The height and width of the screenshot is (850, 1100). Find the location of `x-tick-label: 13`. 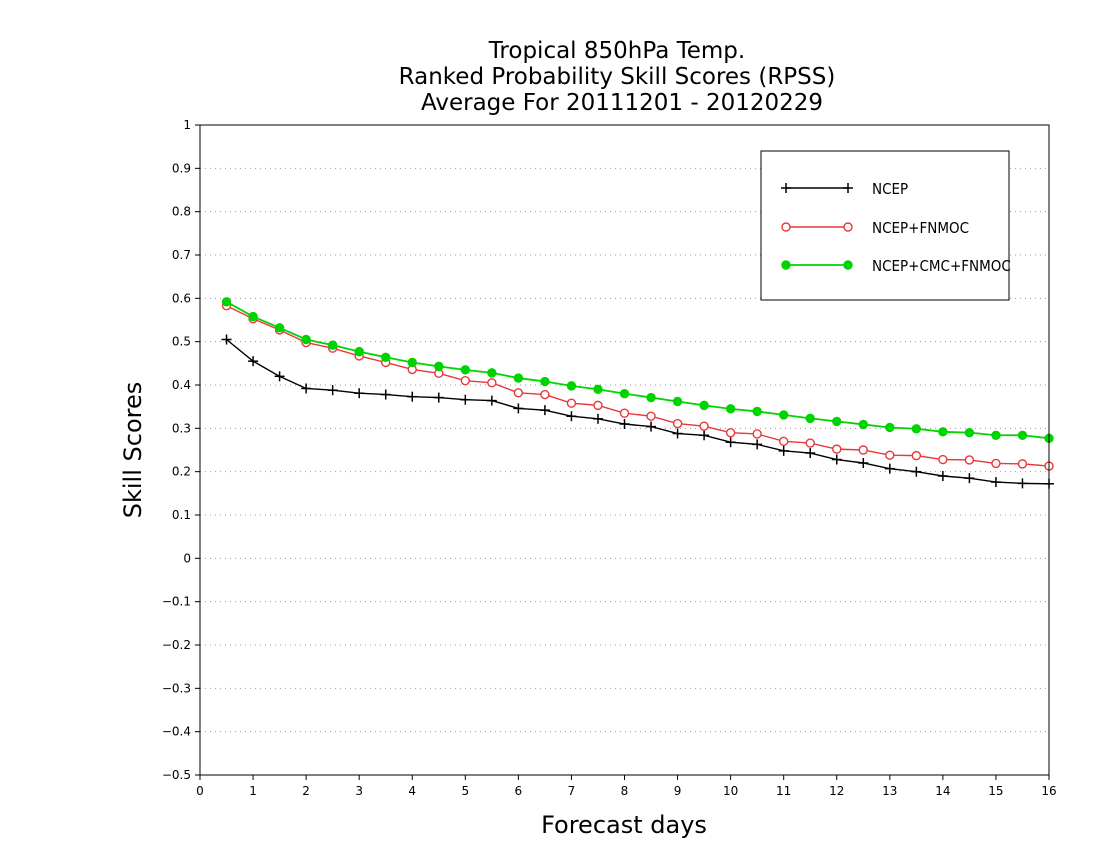

x-tick-label: 13 is located at coordinates (889, 791).